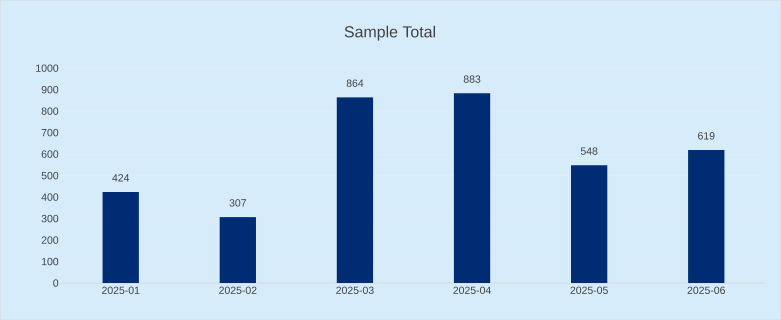 Image resolution: width=781 pixels, height=320 pixels. I want to click on data-label: 883, so click(472, 79).